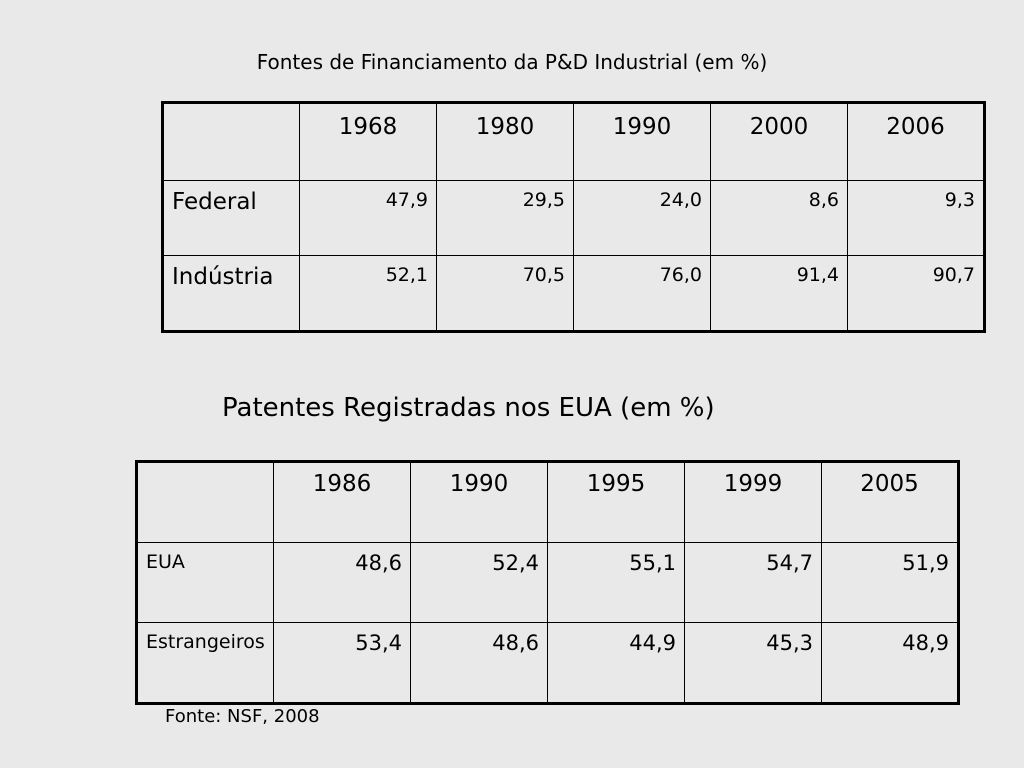  What do you see at coordinates (753, 582) in the screenshot?
I see `table-cell: 54,7` at bounding box center [753, 582].